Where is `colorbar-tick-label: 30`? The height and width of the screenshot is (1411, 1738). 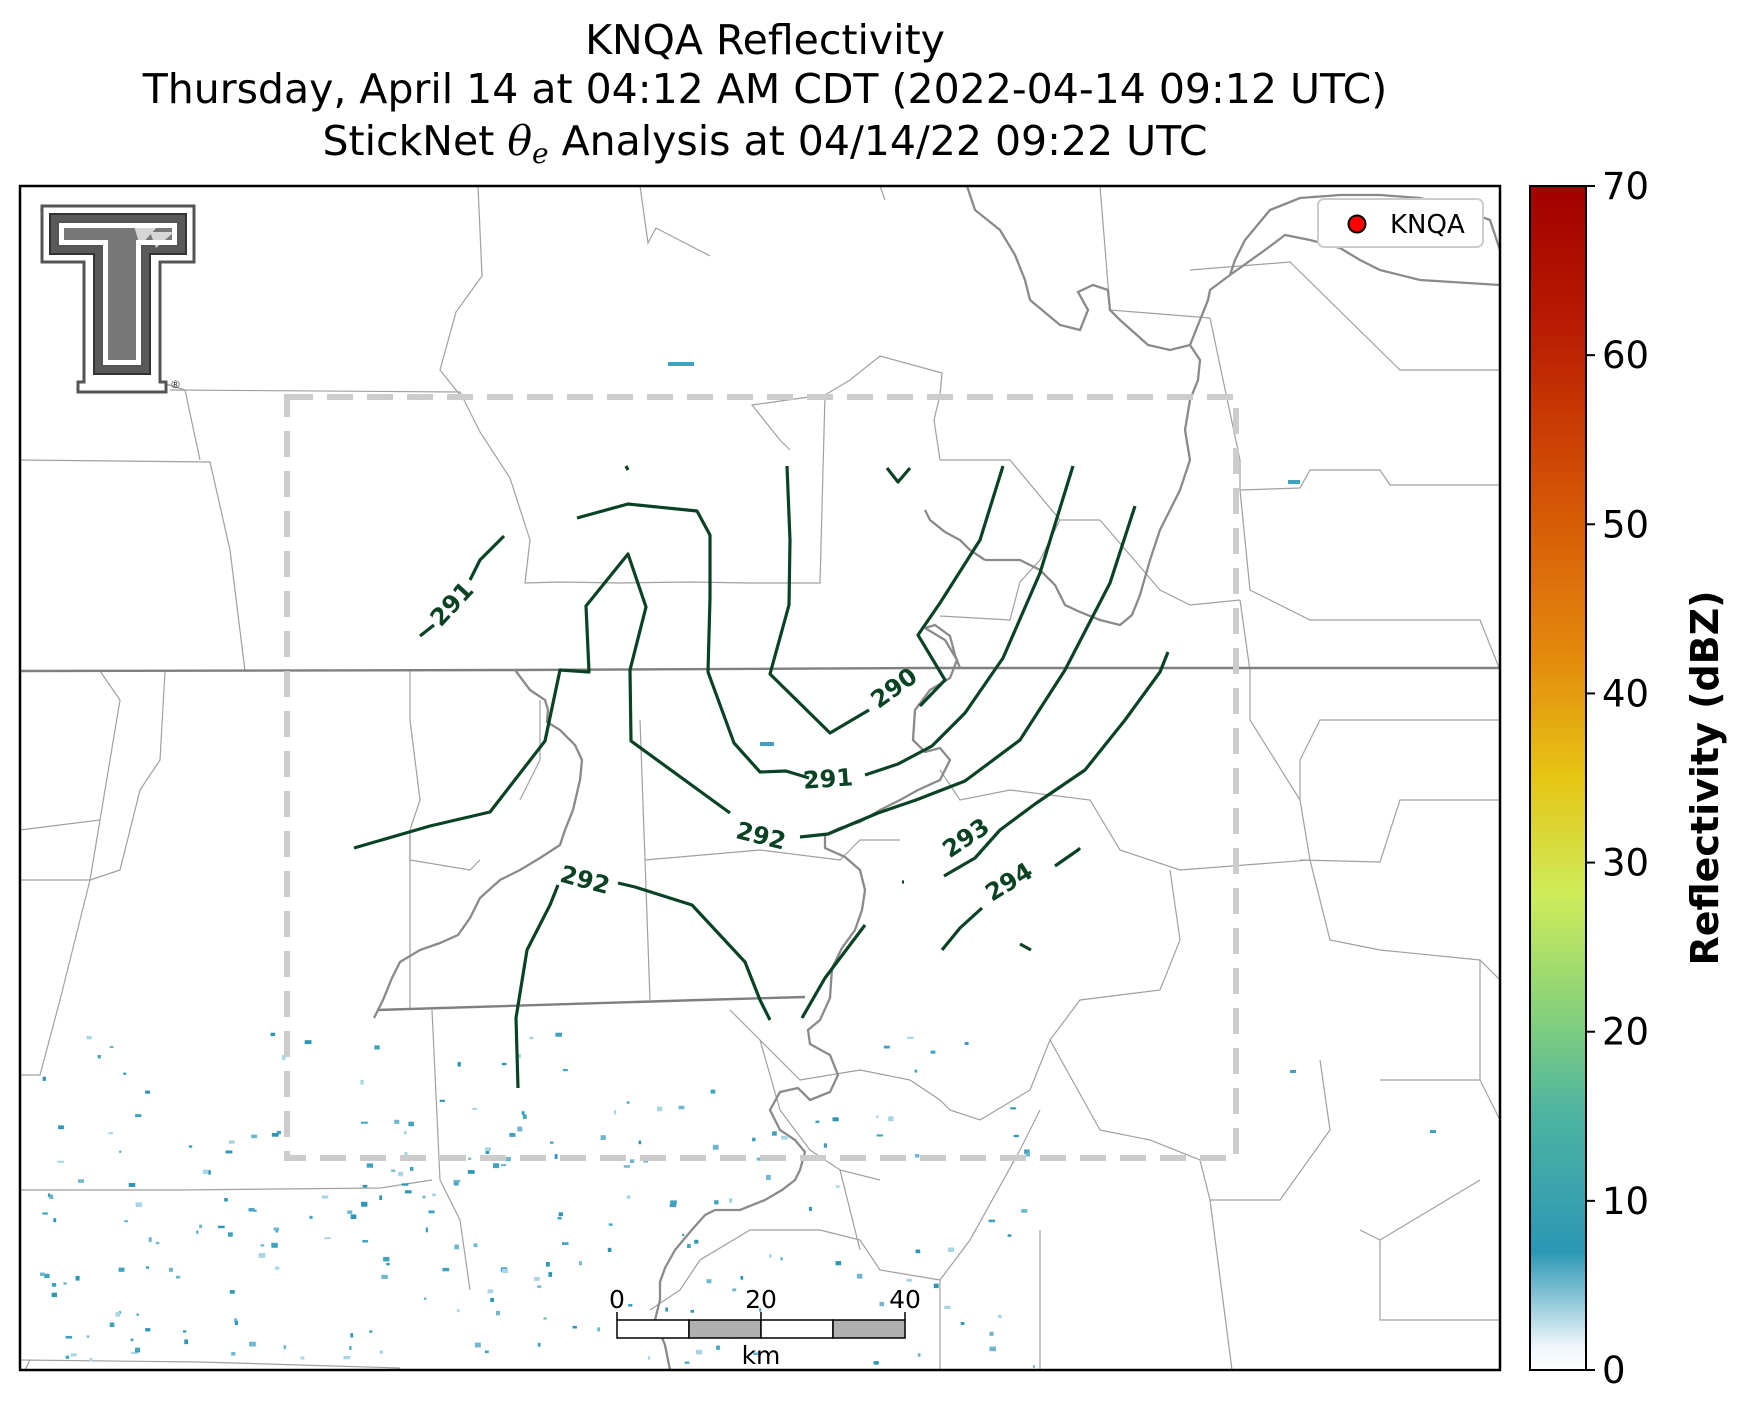 colorbar-tick-label: 30 is located at coordinates (1625, 863).